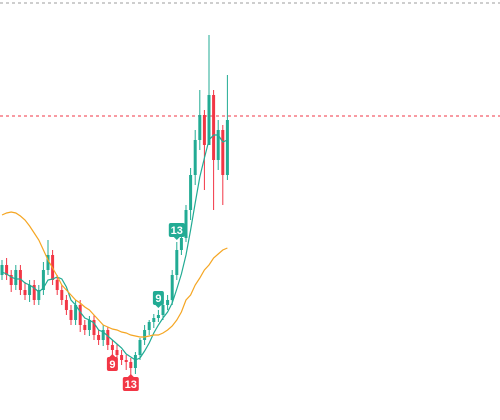 The width and height of the screenshot is (500, 420). What do you see at coordinates (114, 274) in the screenshot?
I see `moving-average` at bounding box center [114, 274].